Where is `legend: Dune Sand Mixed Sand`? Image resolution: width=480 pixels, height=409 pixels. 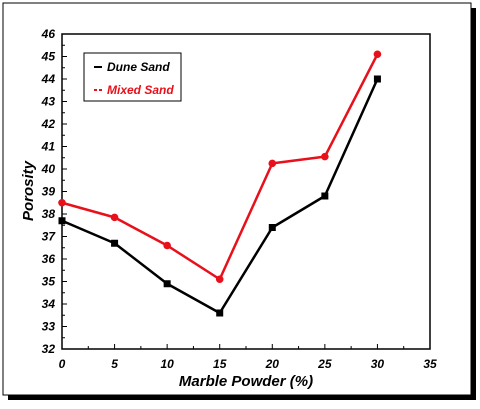
legend: Dune Sand Mixed Sand is located at coordinates (132, 77).